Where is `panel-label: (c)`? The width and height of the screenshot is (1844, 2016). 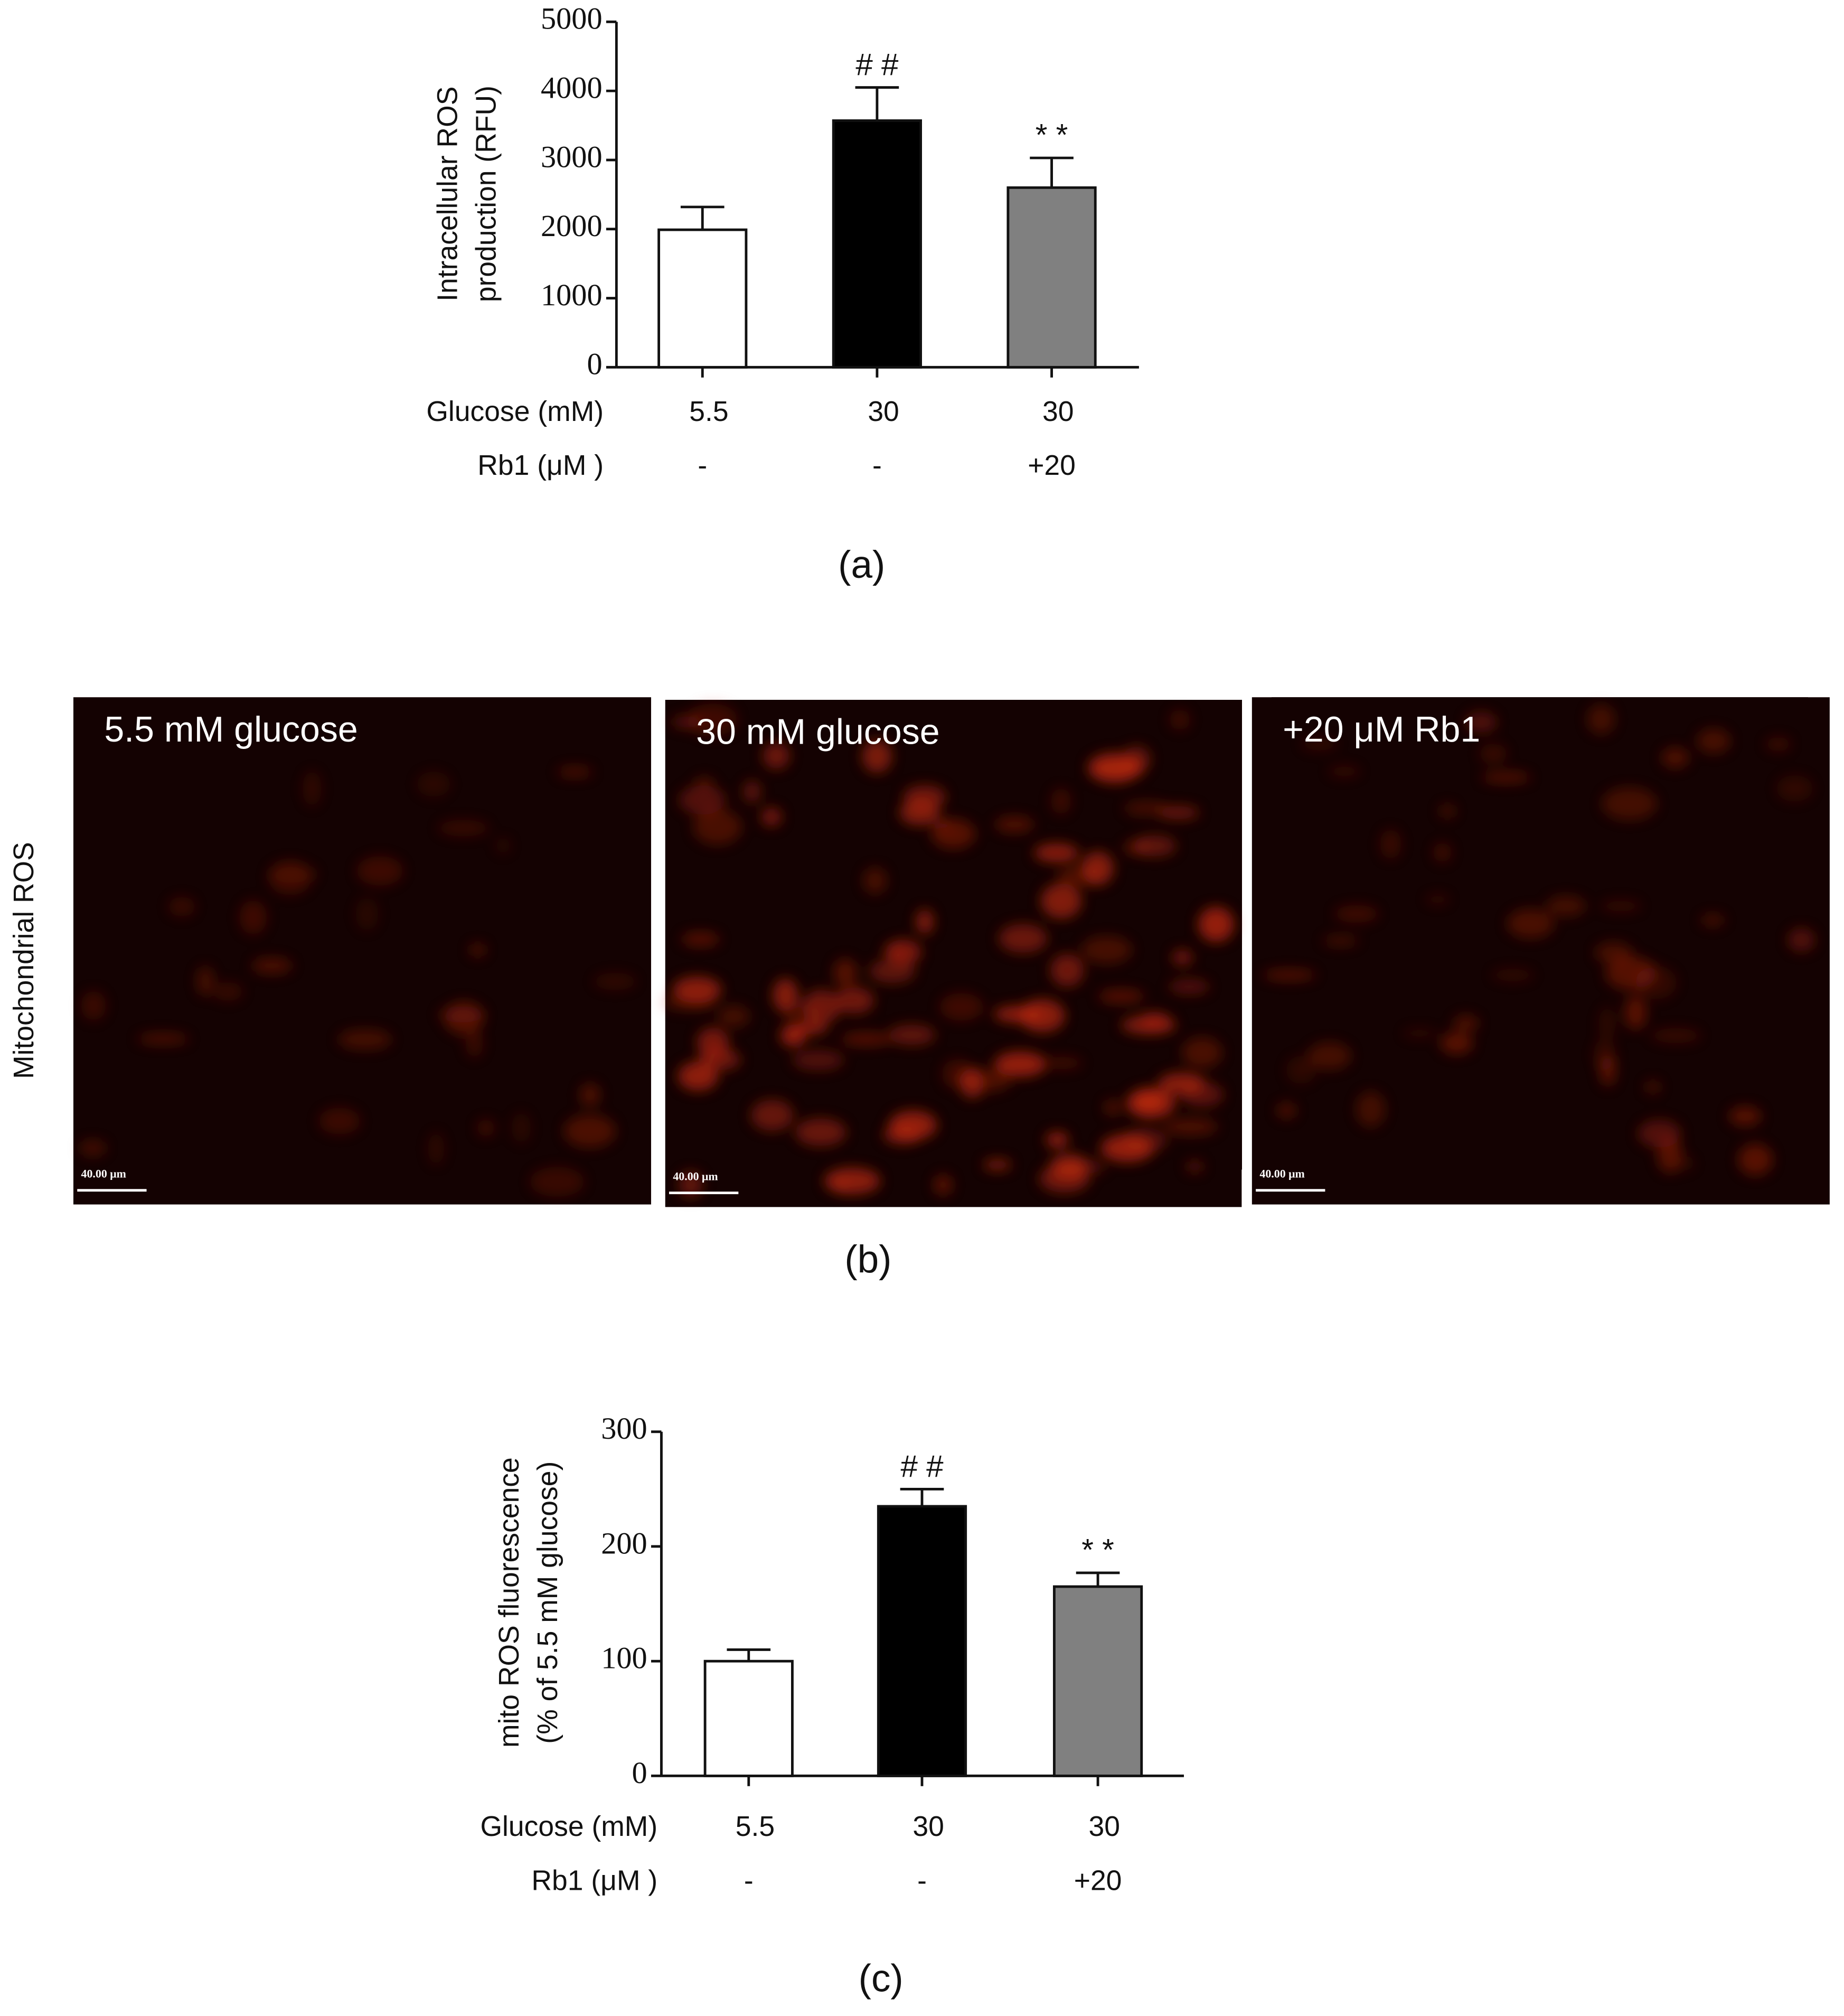 panel-label: (c) is located at coordinates (881, 1978).